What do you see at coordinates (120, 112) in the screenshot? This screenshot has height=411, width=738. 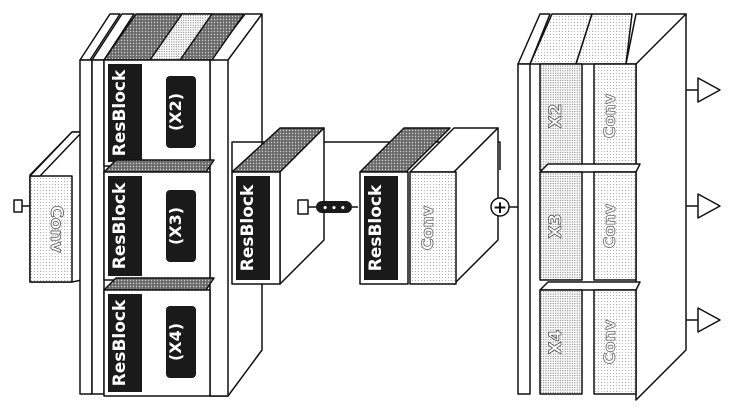 I see `encoder-block-1-label: ResBlock` at bounding box center [120, 112].